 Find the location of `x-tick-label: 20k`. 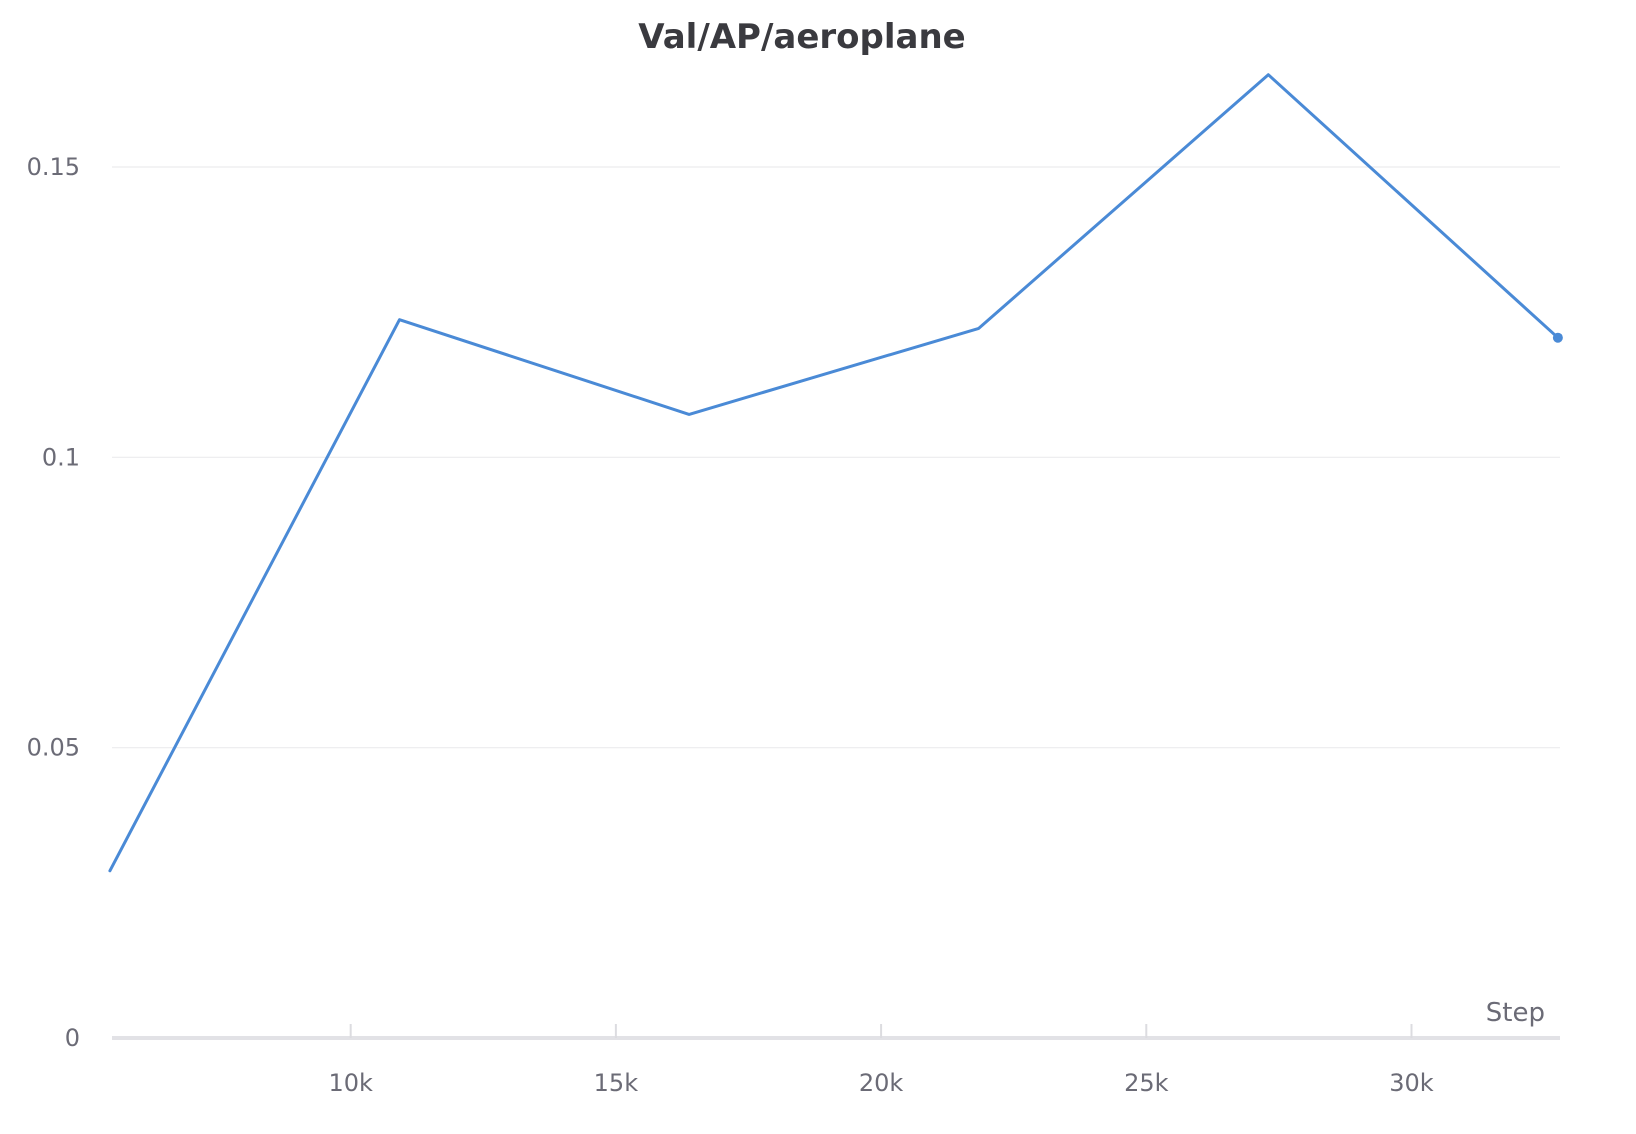

x-tick-label: 20k is located at coordinates (881, 1083).